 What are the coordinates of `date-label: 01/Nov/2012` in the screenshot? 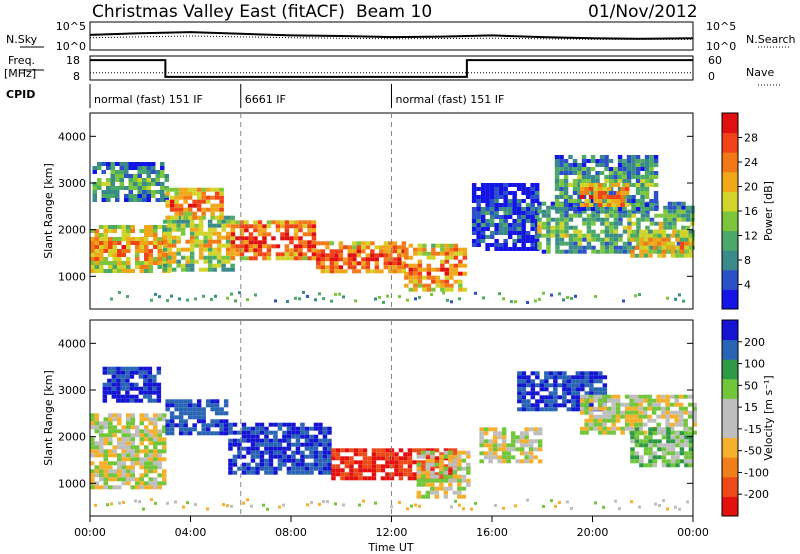 It's located at (643, 12).